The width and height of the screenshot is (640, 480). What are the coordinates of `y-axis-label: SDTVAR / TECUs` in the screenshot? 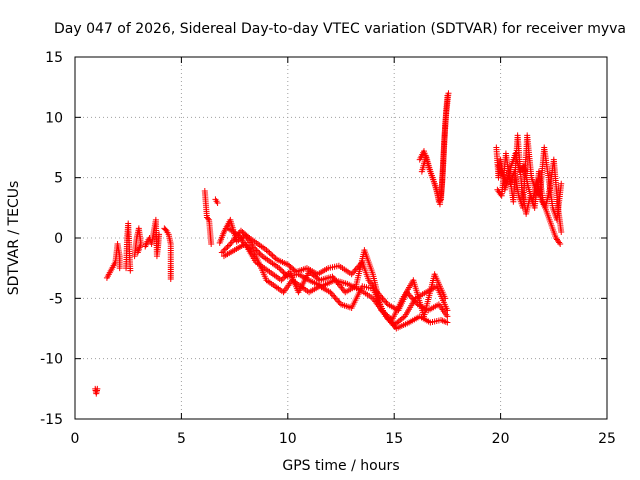 It's located at (14, 238).